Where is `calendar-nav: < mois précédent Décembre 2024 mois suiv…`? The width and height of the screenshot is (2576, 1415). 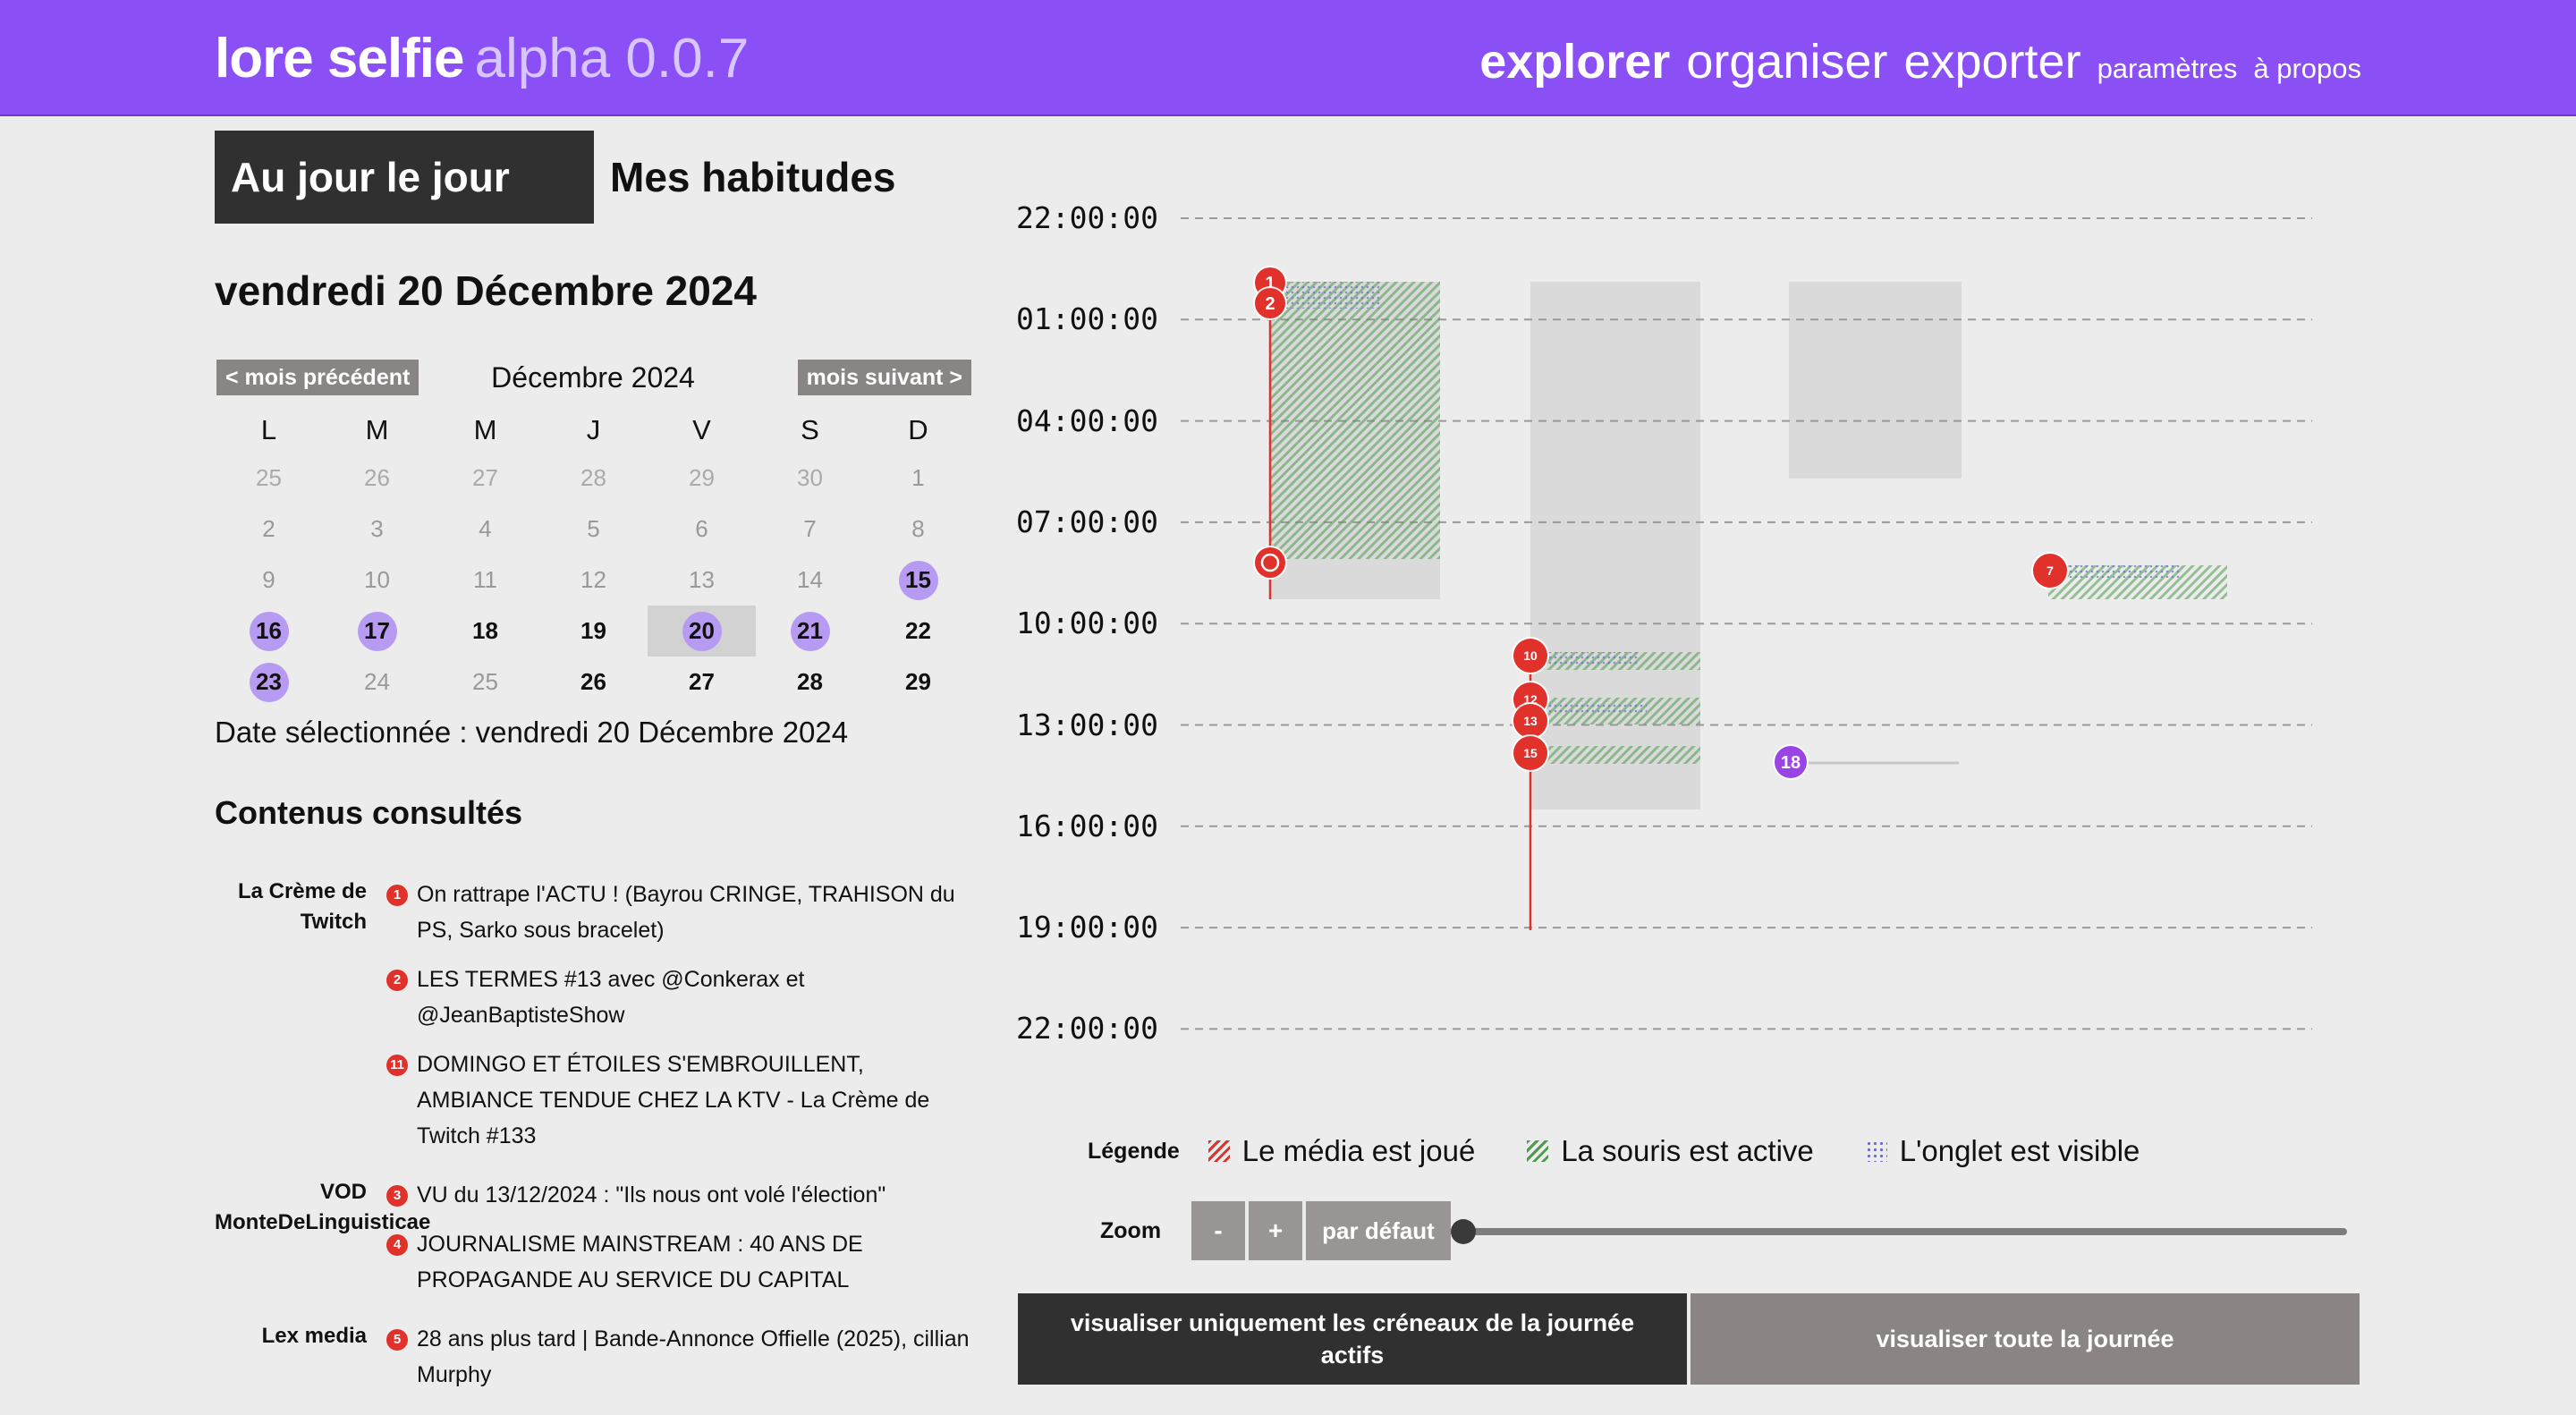 calendar-nav: < mois précédent Décembre 2024 mois suiv… is located at coordinates (593, 378).